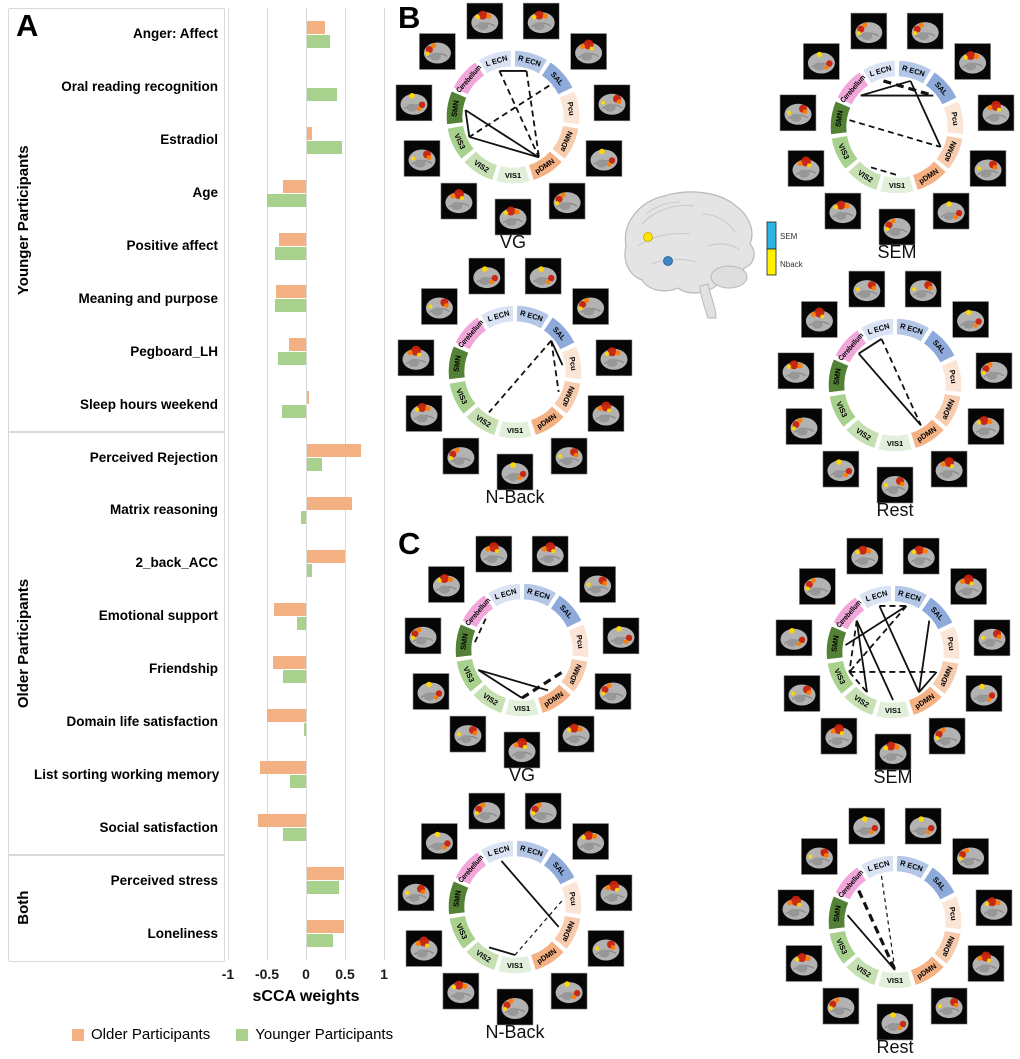 Image resolution: width=1020 pixels, height=1059 pixels. What do you see at coordinates (895, 1047) in the screenshot?
I see `diagram-title: Rest` at bounding box center [895, 1047].